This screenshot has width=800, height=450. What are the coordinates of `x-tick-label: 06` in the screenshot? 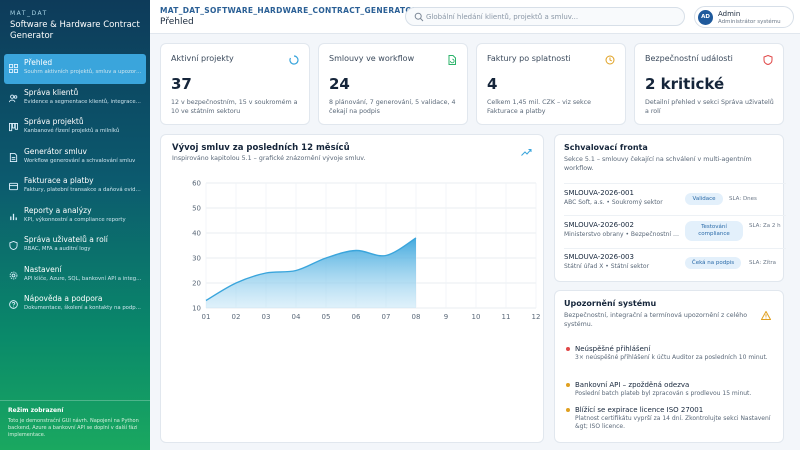 It's located at (356, 317).